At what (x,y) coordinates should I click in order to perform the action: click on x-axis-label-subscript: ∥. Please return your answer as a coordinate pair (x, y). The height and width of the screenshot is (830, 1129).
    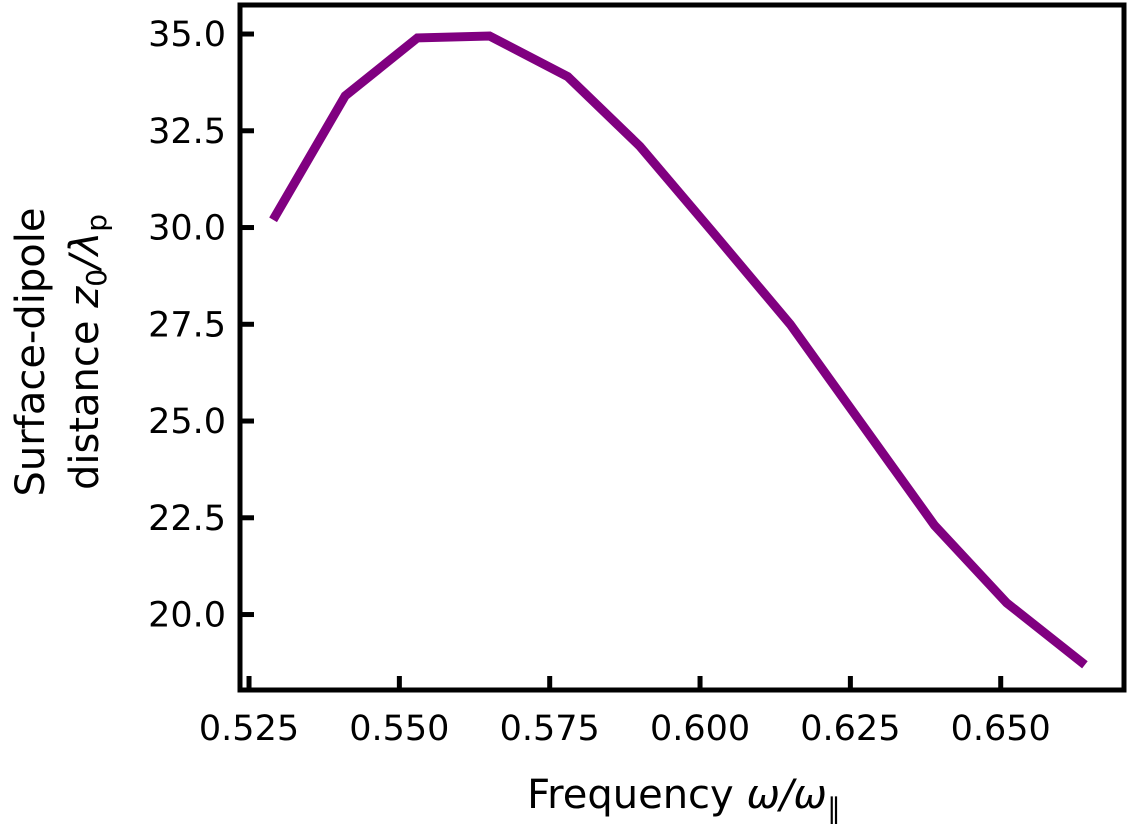
    Looking at the image, I should click on (834, 808).